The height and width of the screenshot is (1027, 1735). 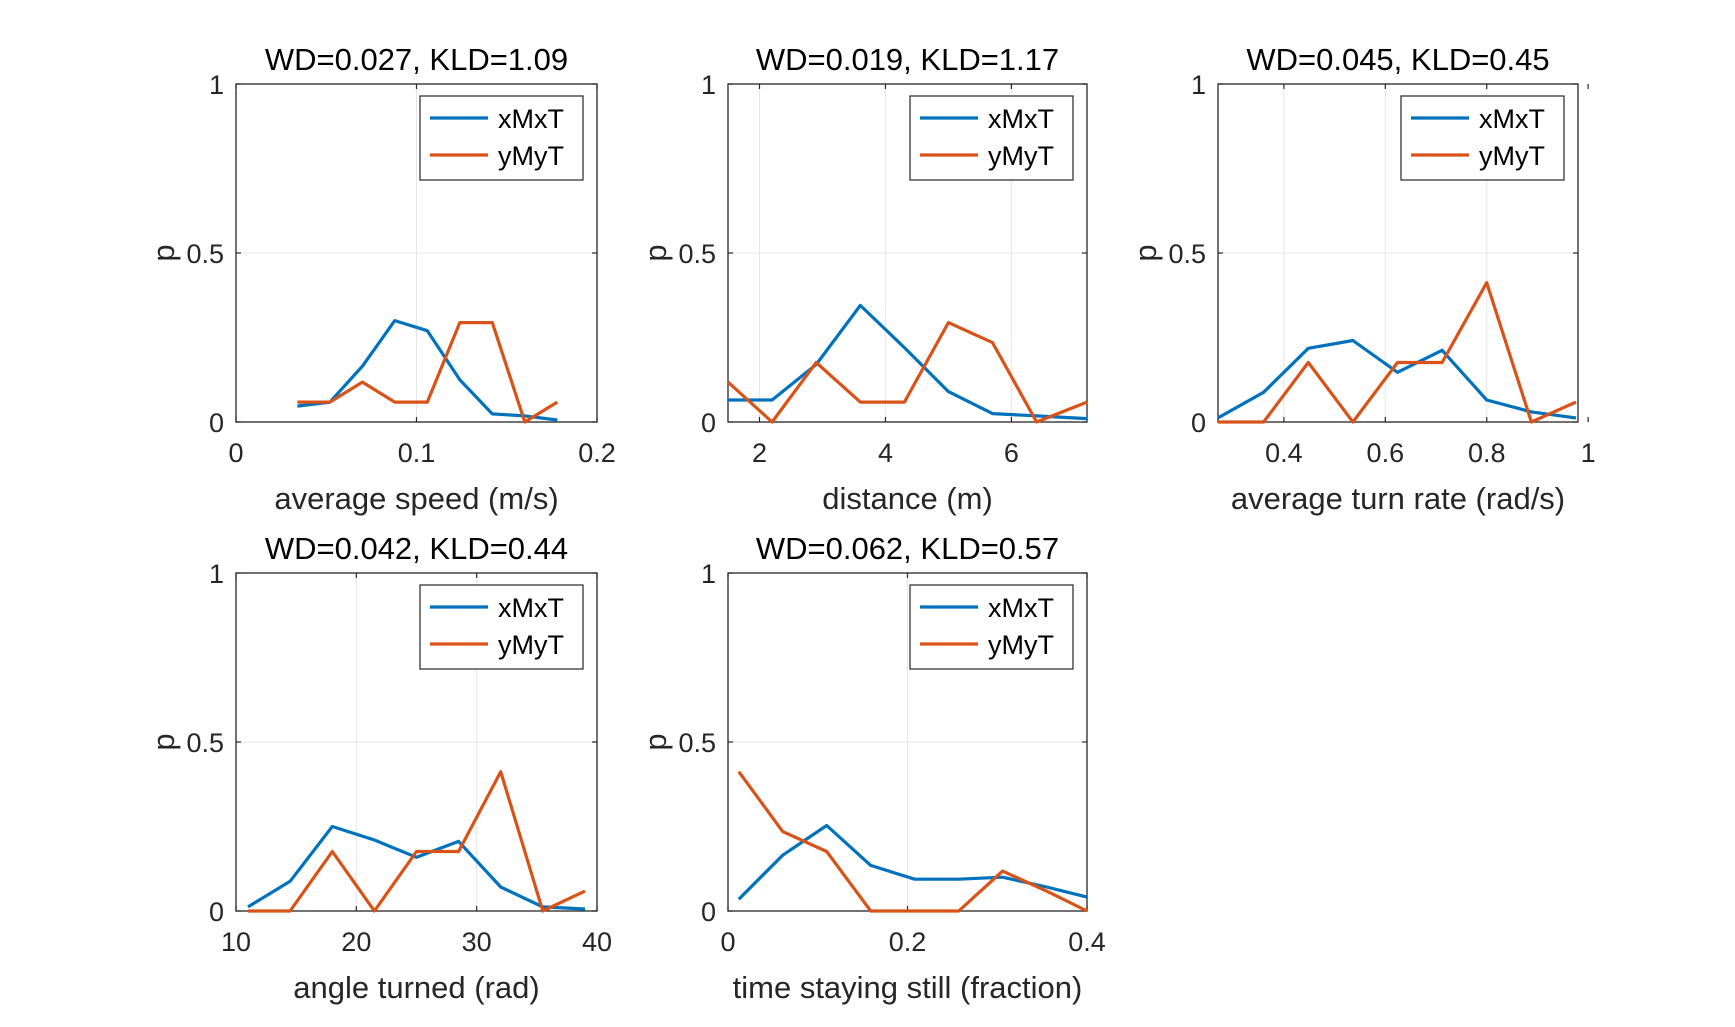 What do you see at coordinates (477, 942) in the screenshot?
I see `x-tick-label: 30` at bounding box center [477, 942].